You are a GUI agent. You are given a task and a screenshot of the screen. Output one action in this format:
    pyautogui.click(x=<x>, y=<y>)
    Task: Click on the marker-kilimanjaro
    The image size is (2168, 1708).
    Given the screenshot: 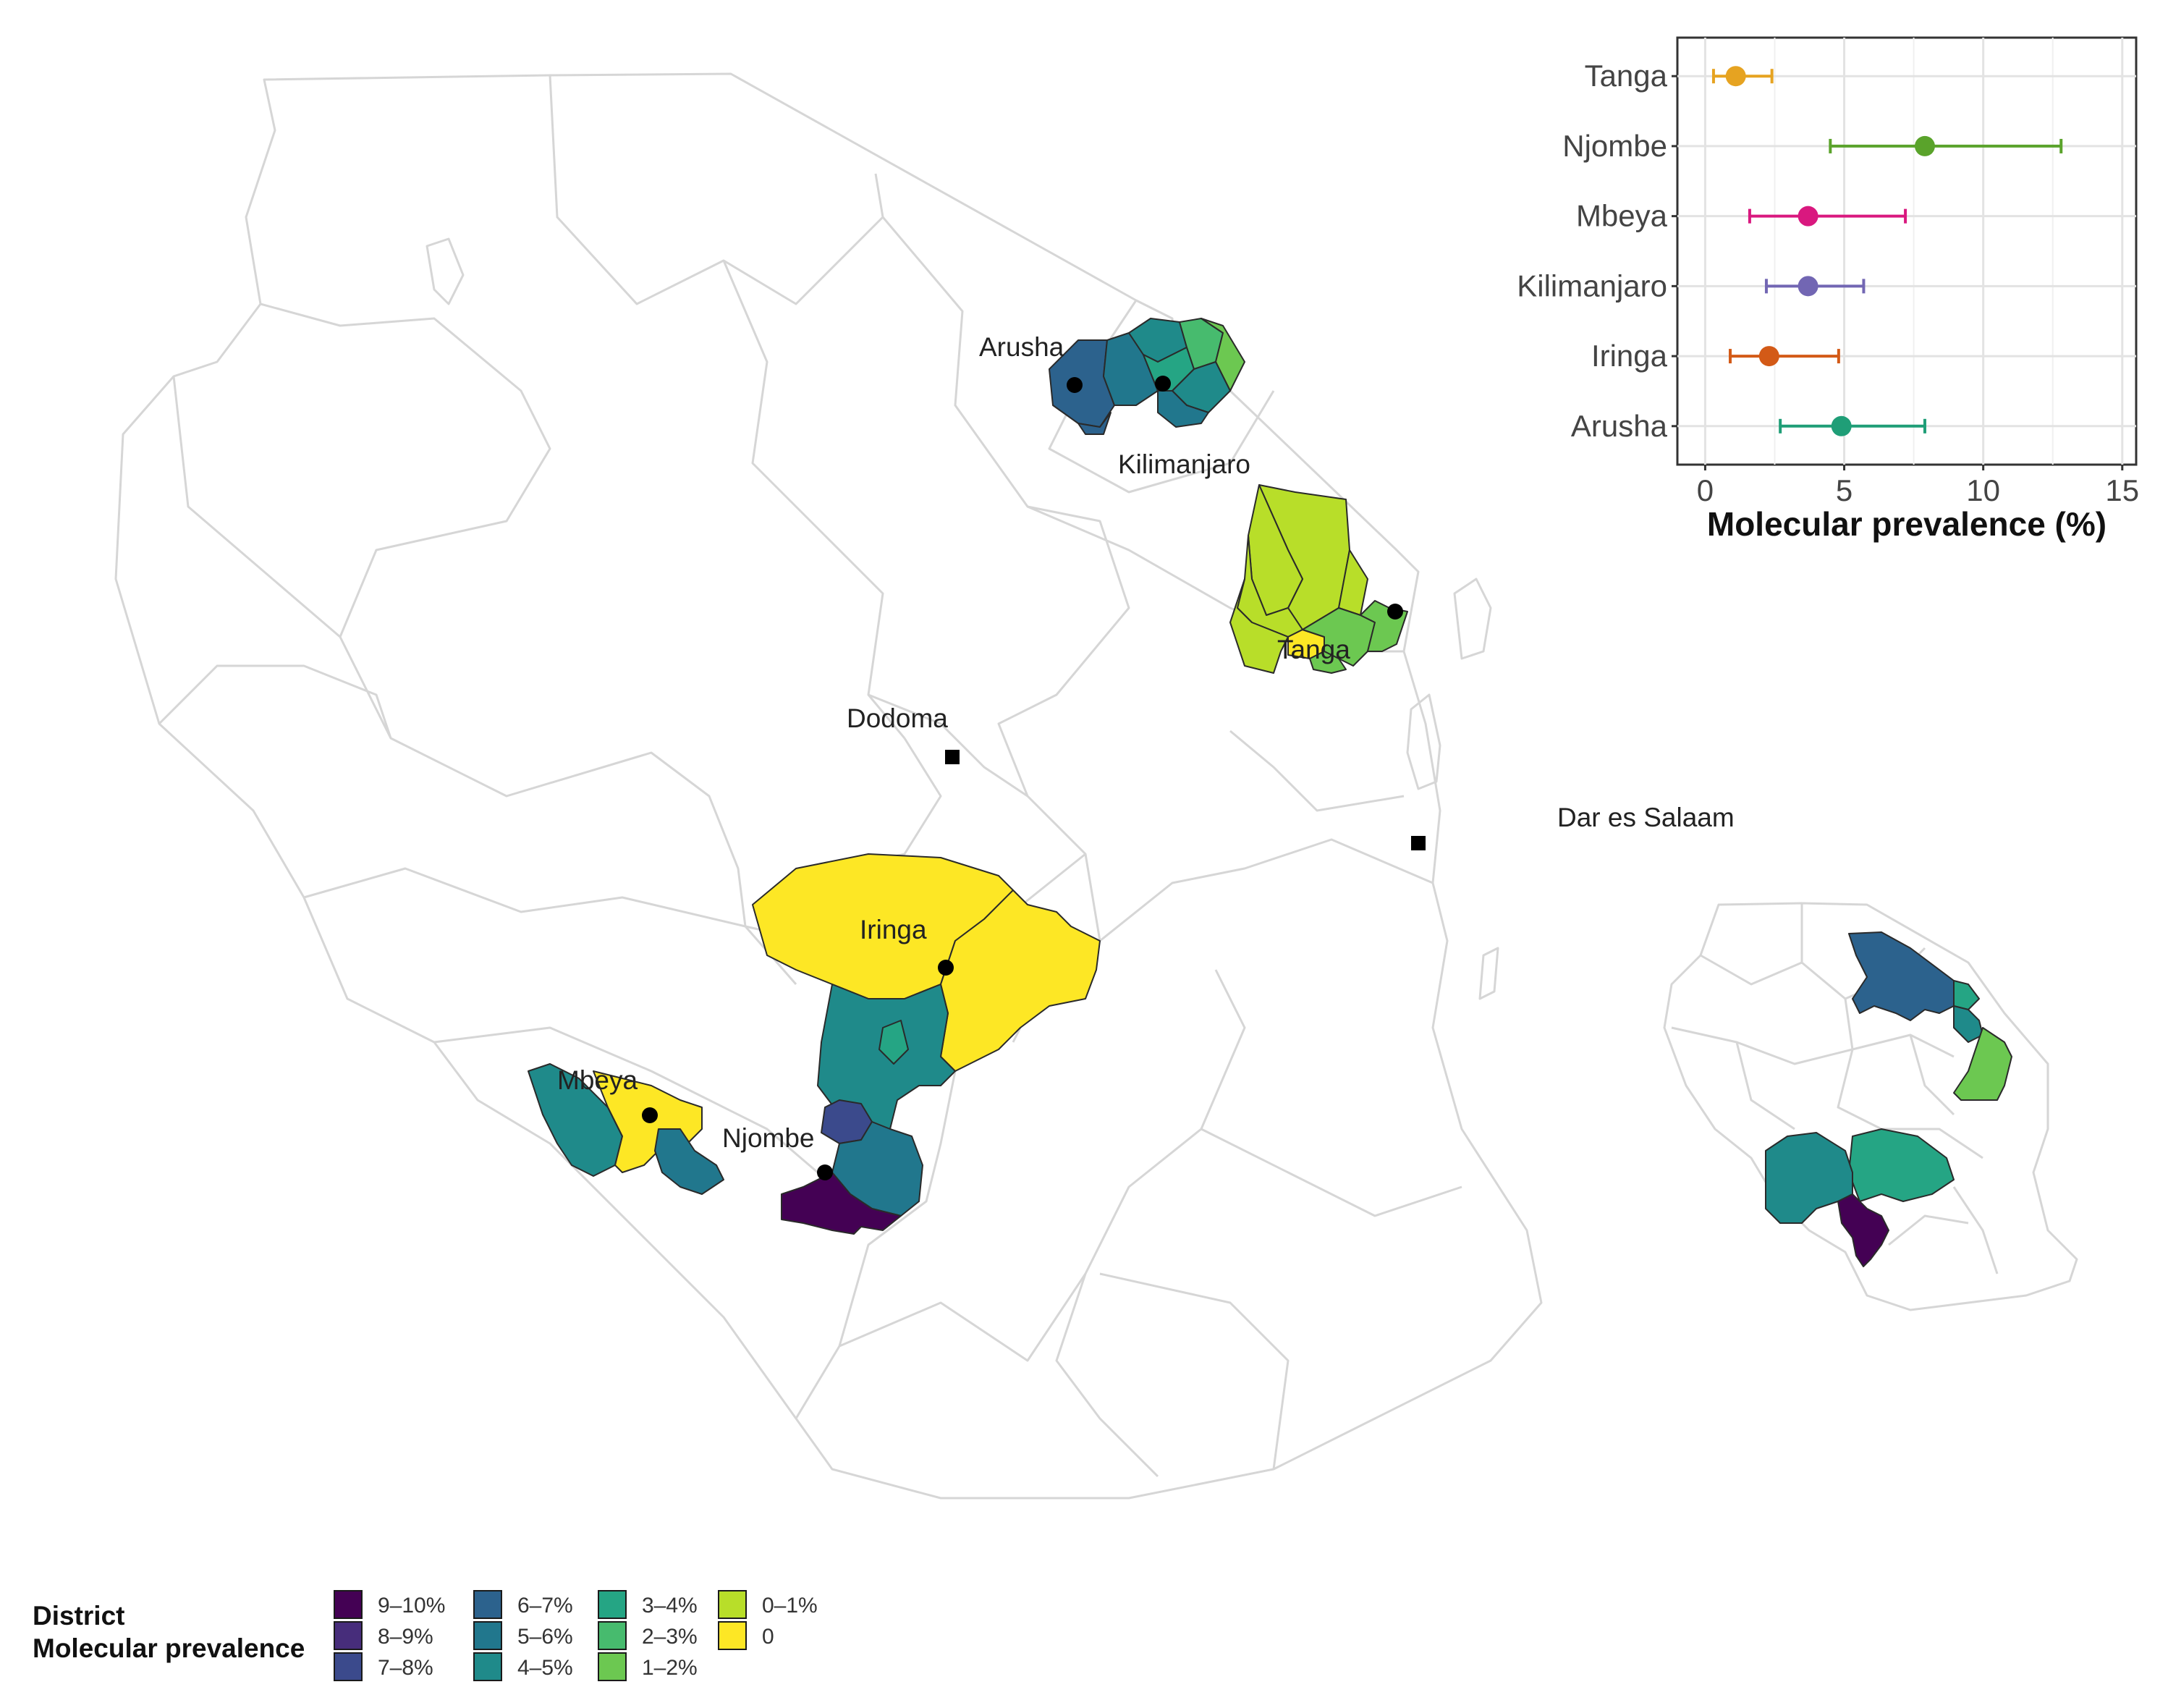 What is the action you would take?
    pyautogui.click(x=1163, y=384)
    